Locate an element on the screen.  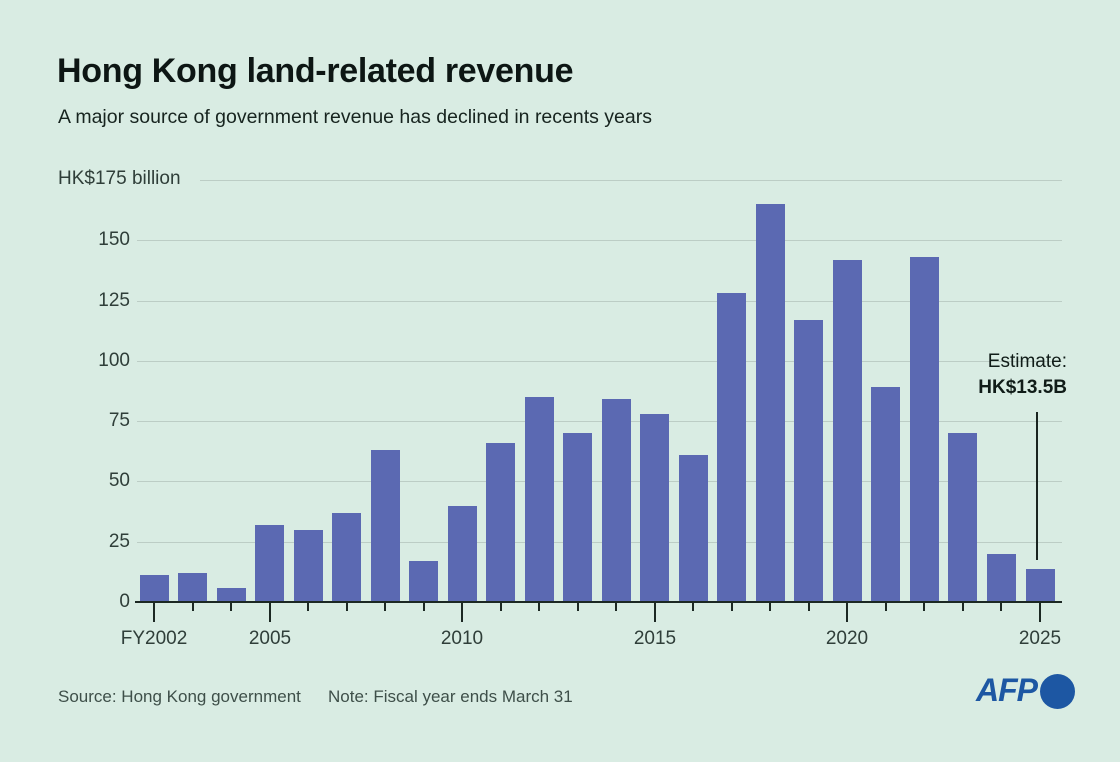
y-axis-tick-label: 50 is located at coordinates (119, 480).